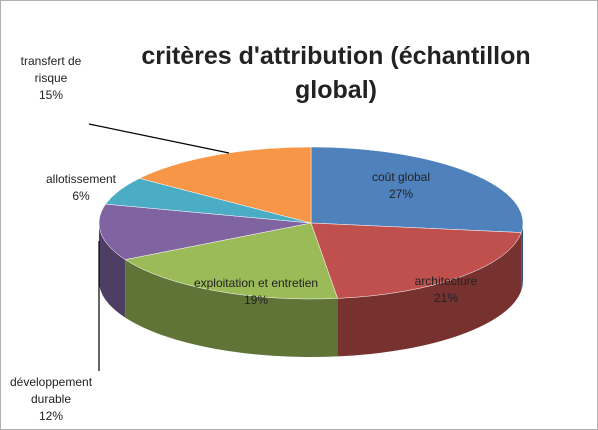 The image size is (598, 430). I want to click on category-label: allotissement, so click(81, 179).